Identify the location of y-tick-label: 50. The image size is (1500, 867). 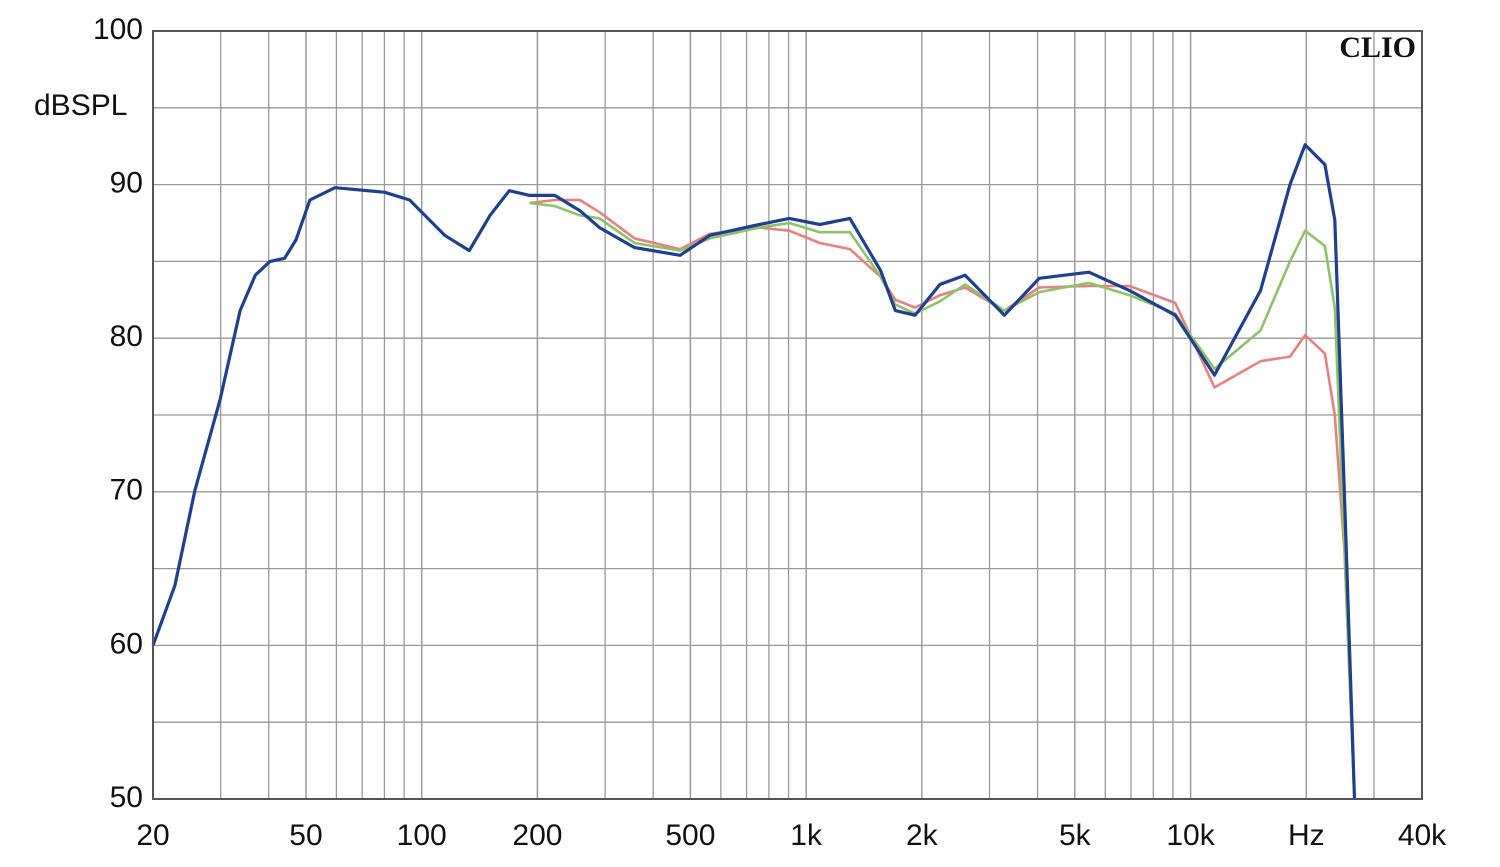
(126, 797).